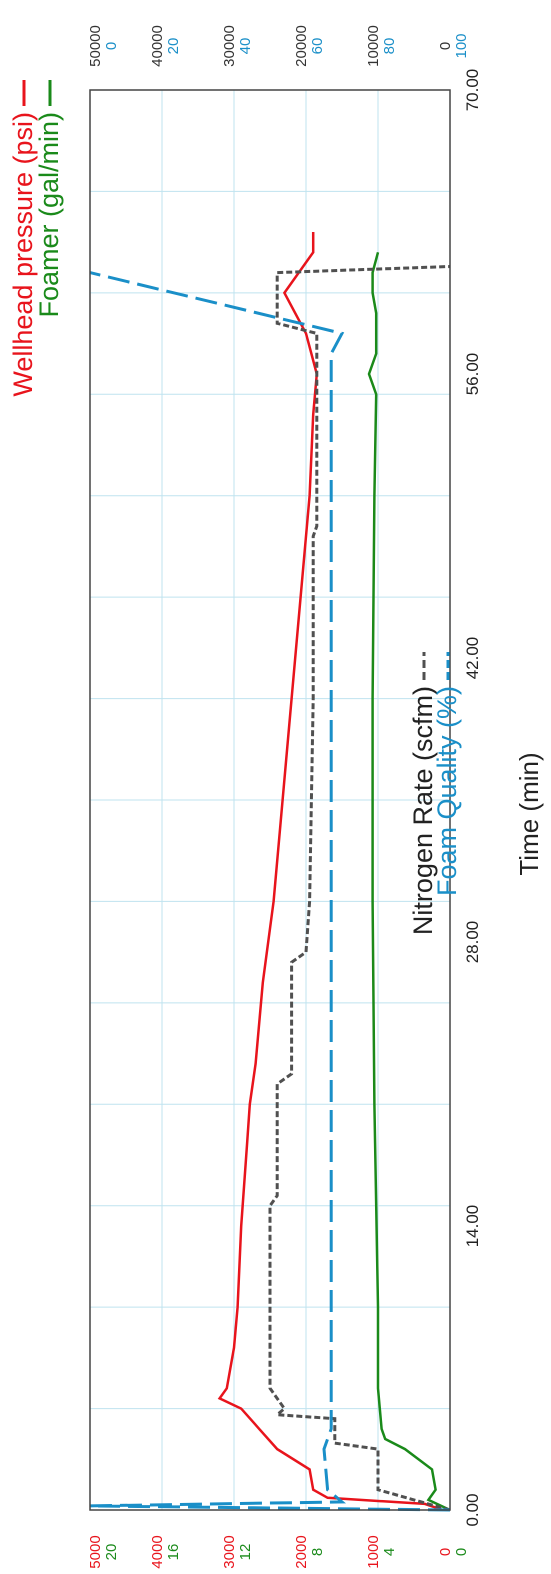 This screenshot has width=551, height=1574. Describe the element at coordinates (317, 1552) in the screenshot. I see `foamer-tick-label: 8` at that location.